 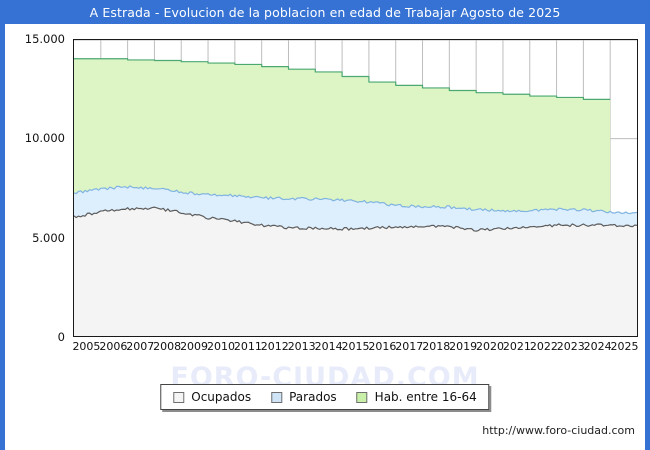 I want to click on x-axis-tick-label: 2015, so click(x=355, y=346).